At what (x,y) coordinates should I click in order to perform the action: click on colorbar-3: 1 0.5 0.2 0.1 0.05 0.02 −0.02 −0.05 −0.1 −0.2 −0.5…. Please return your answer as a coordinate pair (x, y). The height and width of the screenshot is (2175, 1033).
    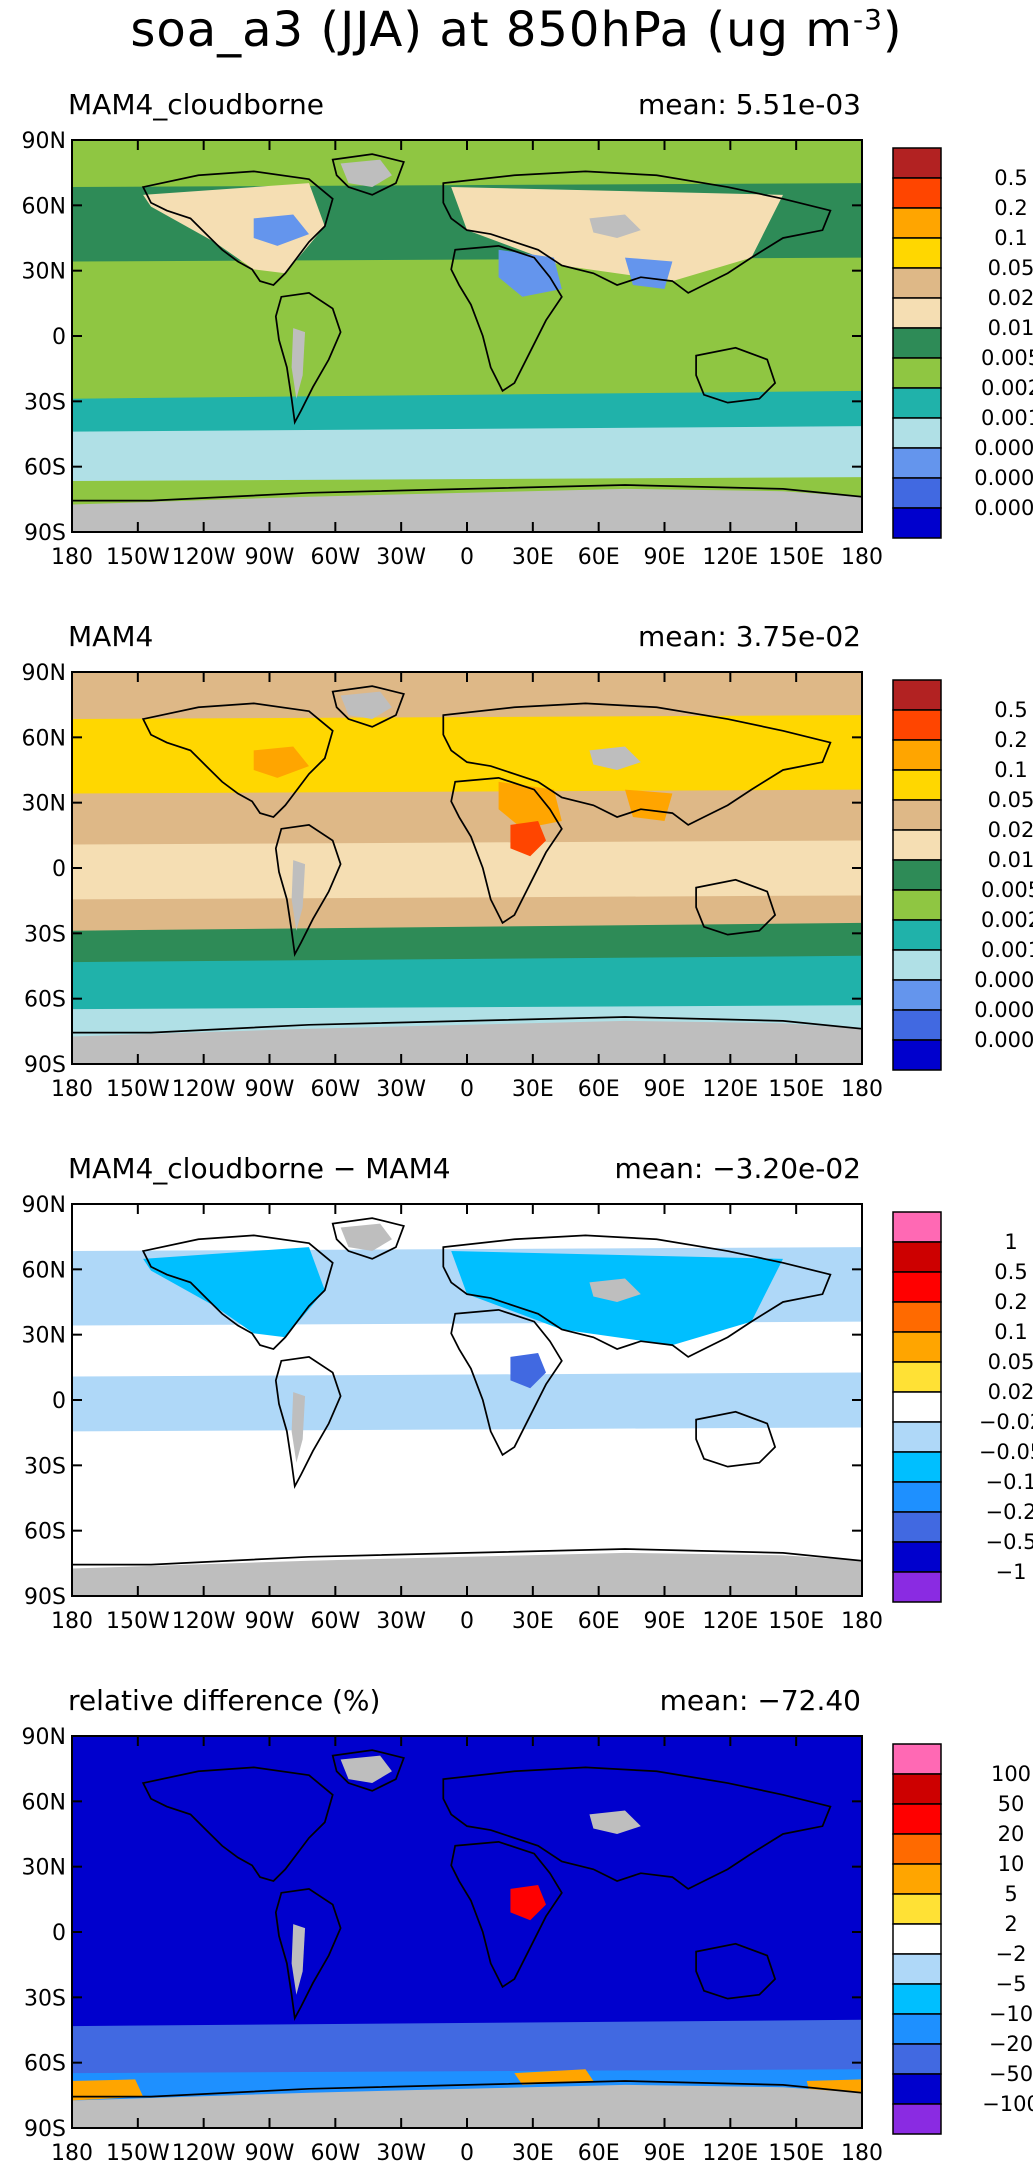
    Looking at the image, I should click on (962, 1407).